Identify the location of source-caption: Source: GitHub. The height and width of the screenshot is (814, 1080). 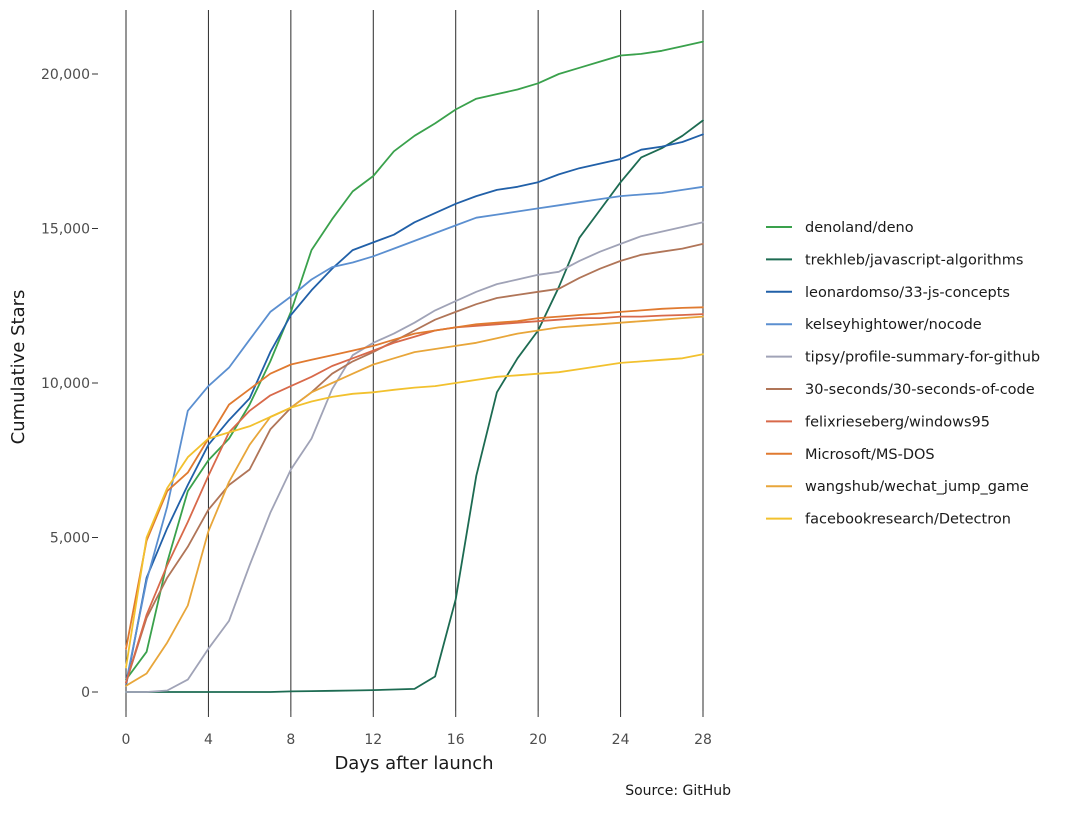
(678, 791).